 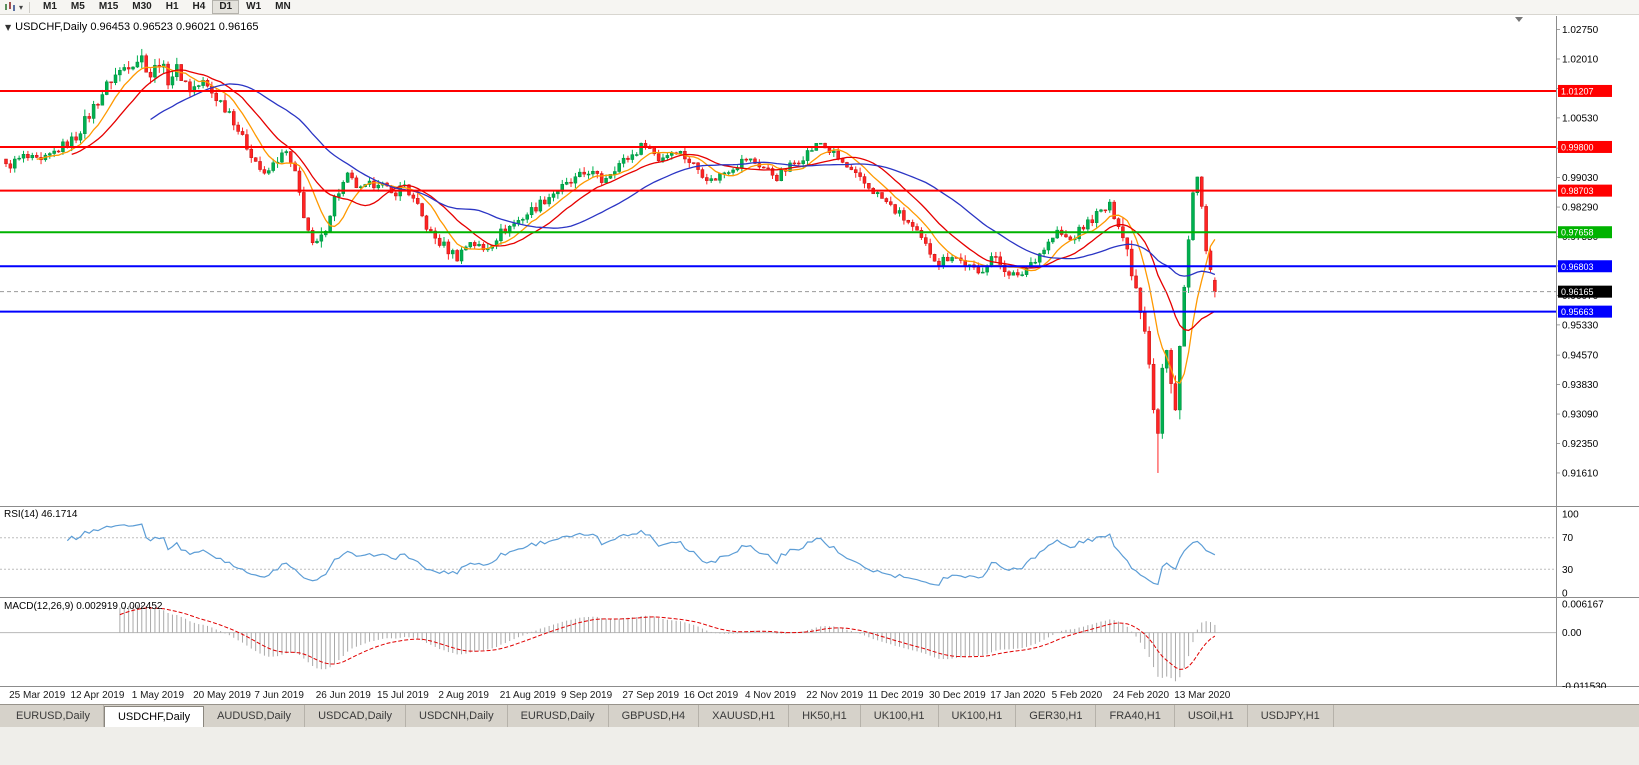 What do you see at coordinates (108, 6) in the screenshot?
I see `timeframe-button-m15: M15` at bounding box center [108, 6].